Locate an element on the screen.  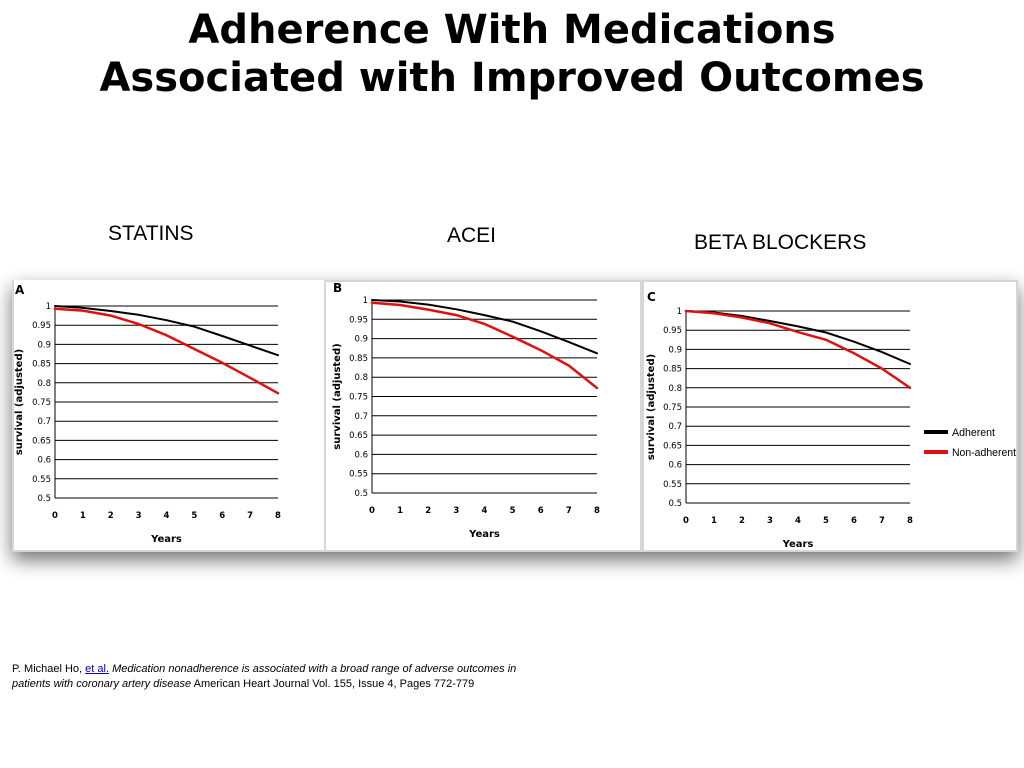
acei-label: ACEI is located at coordinates (472, 235).